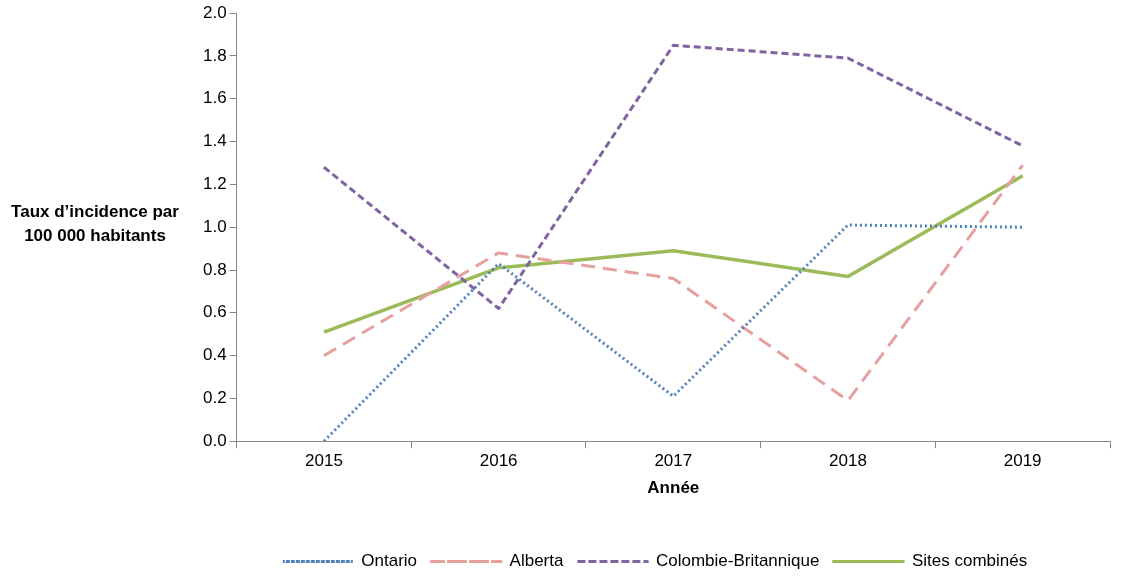 The image size is (1128, 588). Describe the element at coordinates (848, 461) in the screenshot. I see `x-tick-label: 2018` at that location.